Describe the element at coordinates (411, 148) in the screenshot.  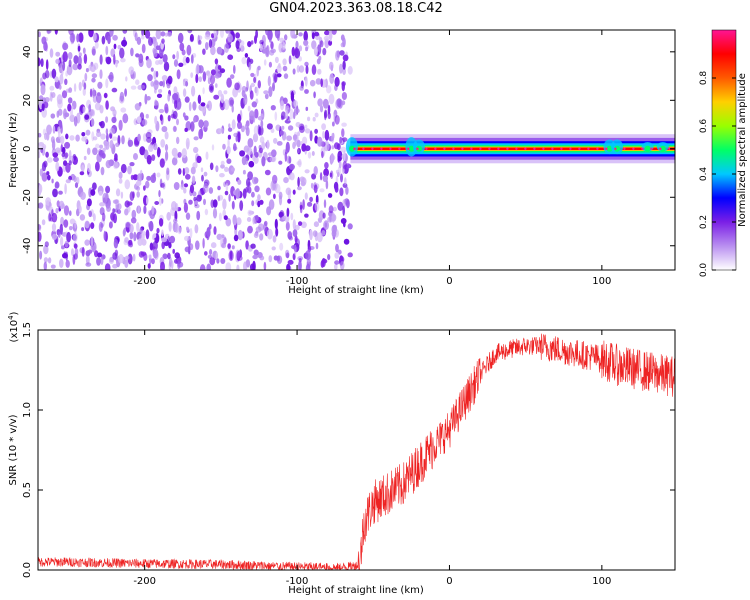
I see `signal-bump-core` at that location.